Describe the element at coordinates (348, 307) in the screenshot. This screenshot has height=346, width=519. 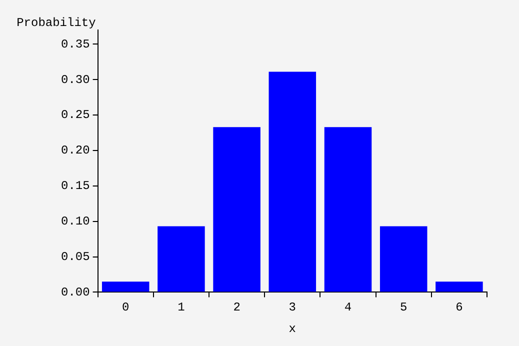
I see `x-tick-label: 4` at that location.